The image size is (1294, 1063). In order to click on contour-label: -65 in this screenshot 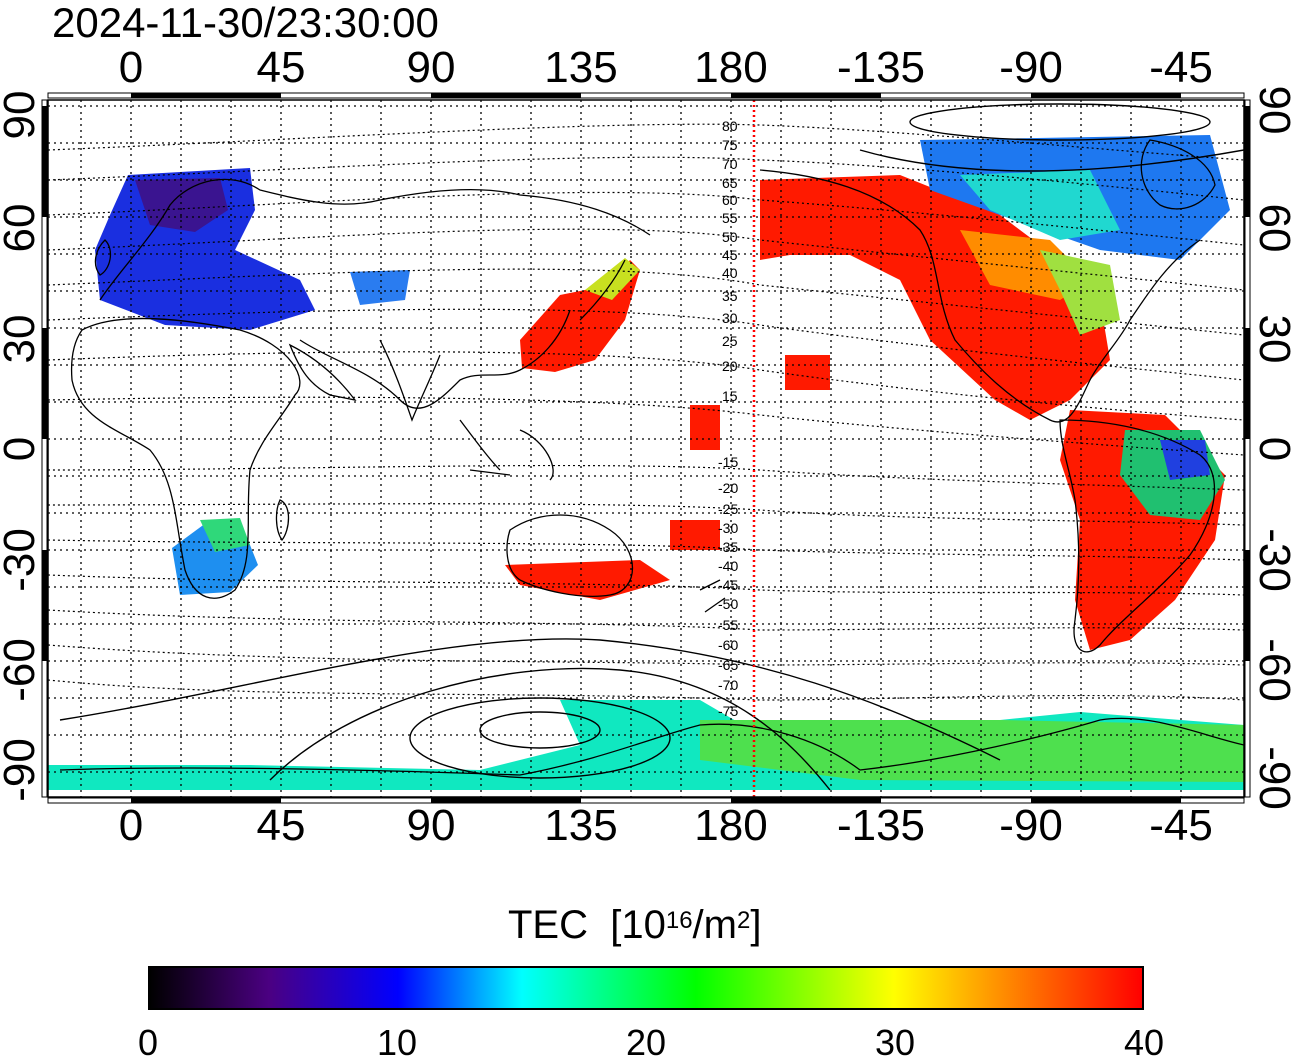, I will do `click(728, 665)`.